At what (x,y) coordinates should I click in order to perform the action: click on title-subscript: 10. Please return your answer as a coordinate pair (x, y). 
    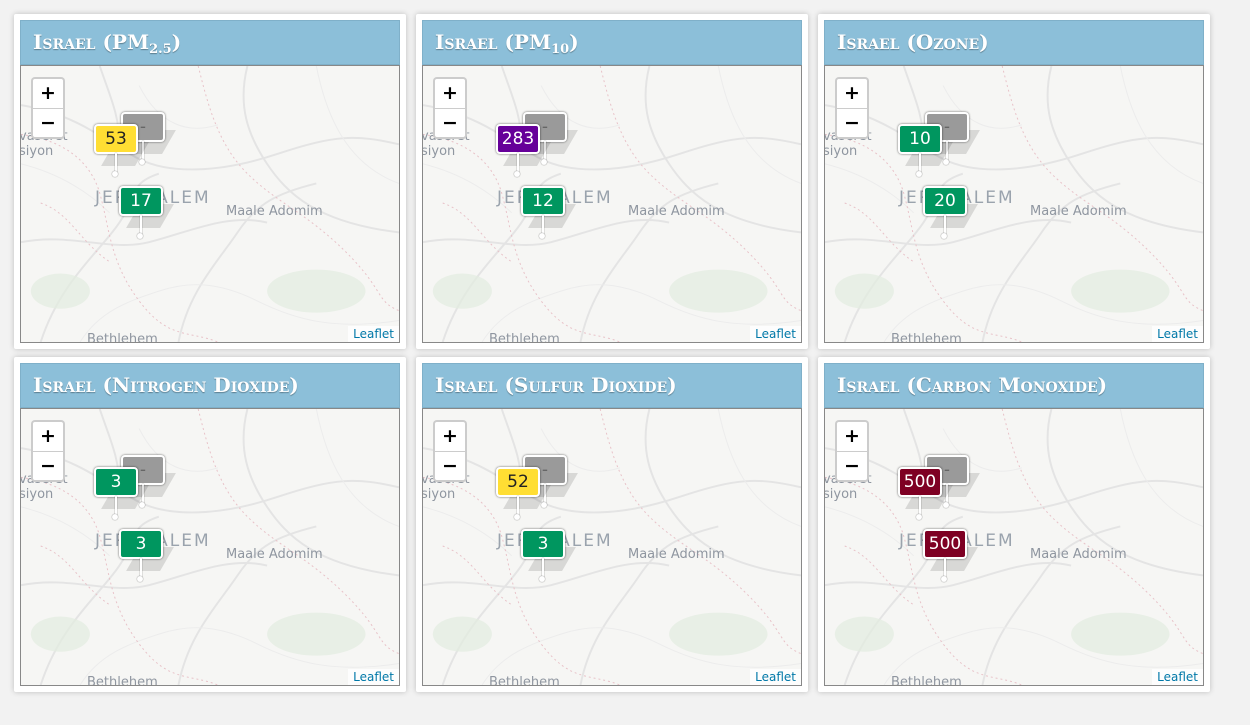
    Looking at the image, I should click on (560, 49).